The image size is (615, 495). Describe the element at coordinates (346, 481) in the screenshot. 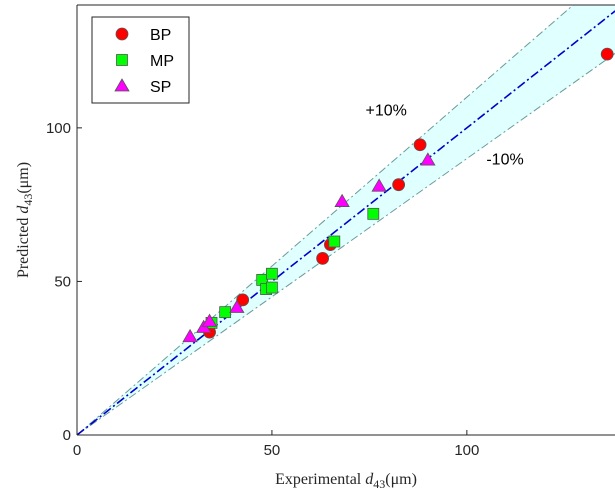

I see `x-axis-label: Experimental d43(μm)` at that location.